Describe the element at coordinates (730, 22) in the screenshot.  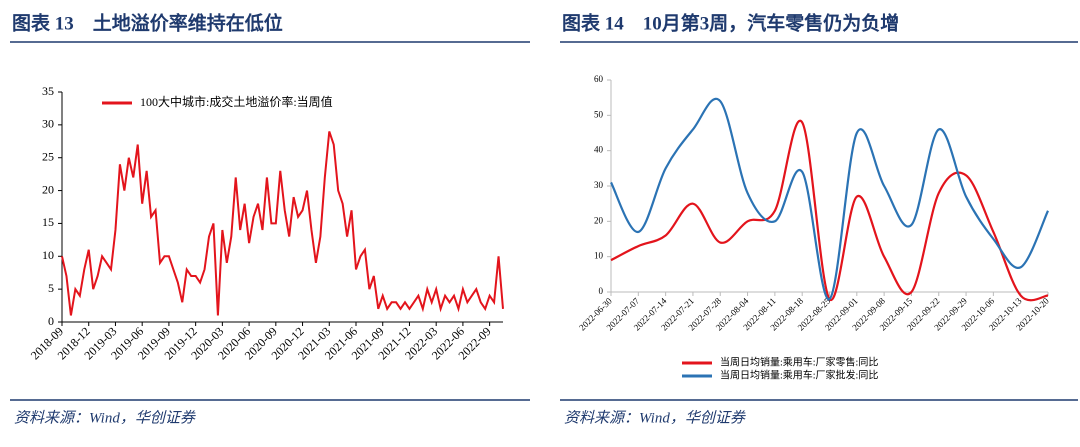
I see `figure-title: 图表 14 10月第3周，汽车零售仍为负增` at that location.